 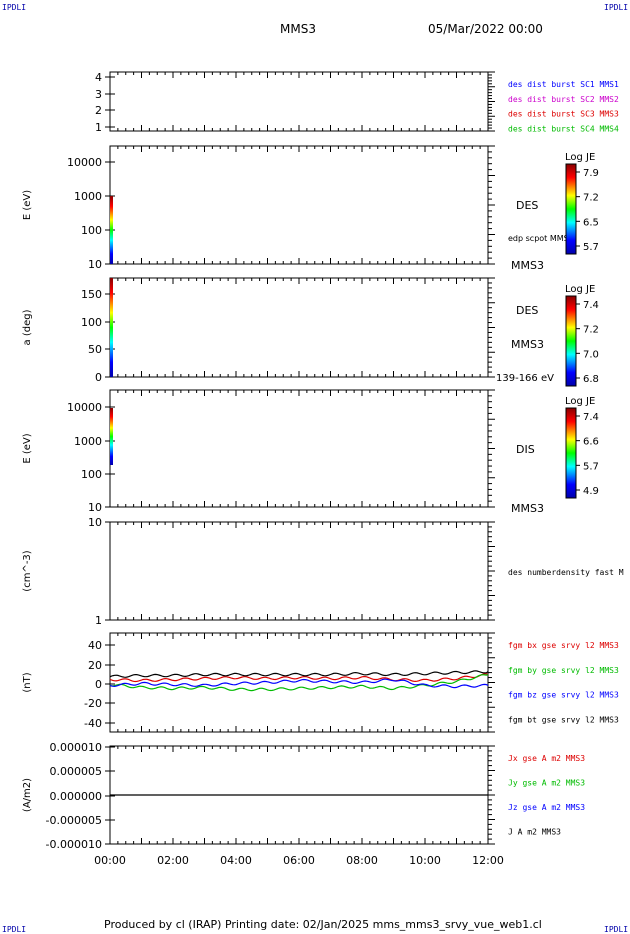 I want to click on panel6-frame, so click(x=299, y=682).